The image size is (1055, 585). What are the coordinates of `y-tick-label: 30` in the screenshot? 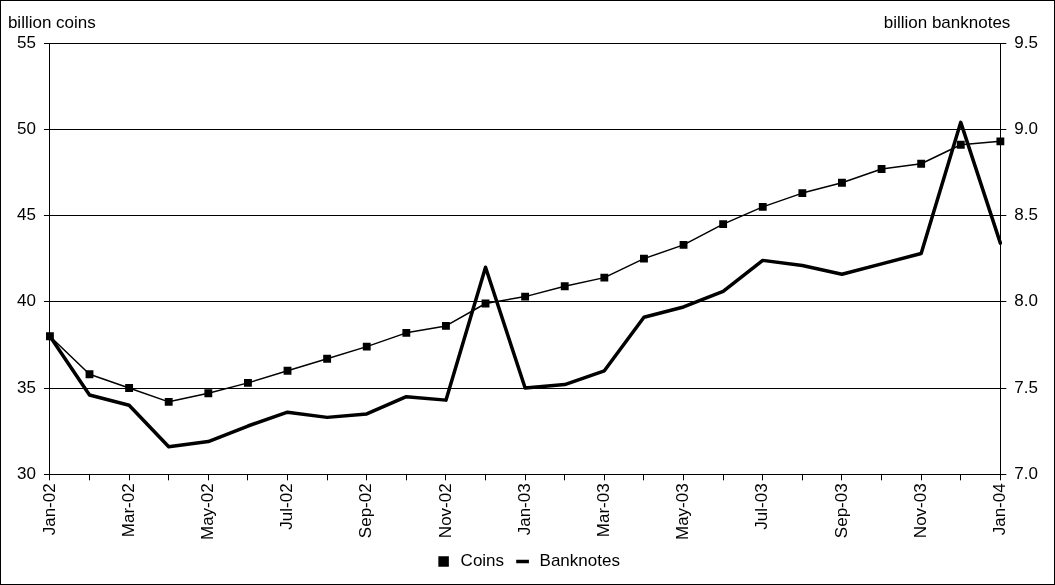 It's located at (26, 473).